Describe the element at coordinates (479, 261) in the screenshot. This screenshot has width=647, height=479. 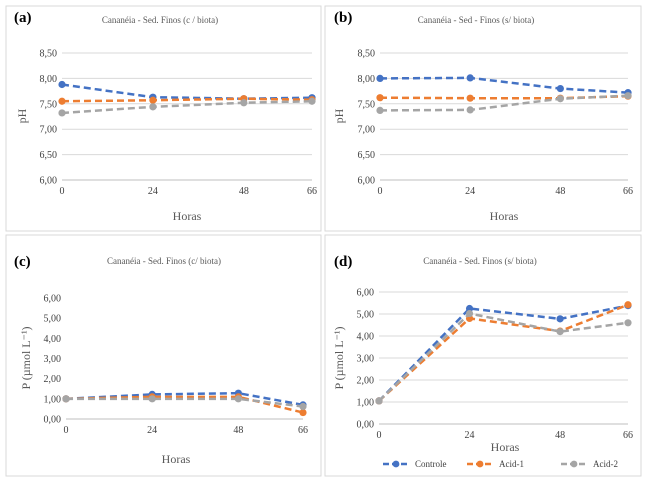
I see `chart-title: Cananéia - Sed. Finos (s/ biota)` at that location.